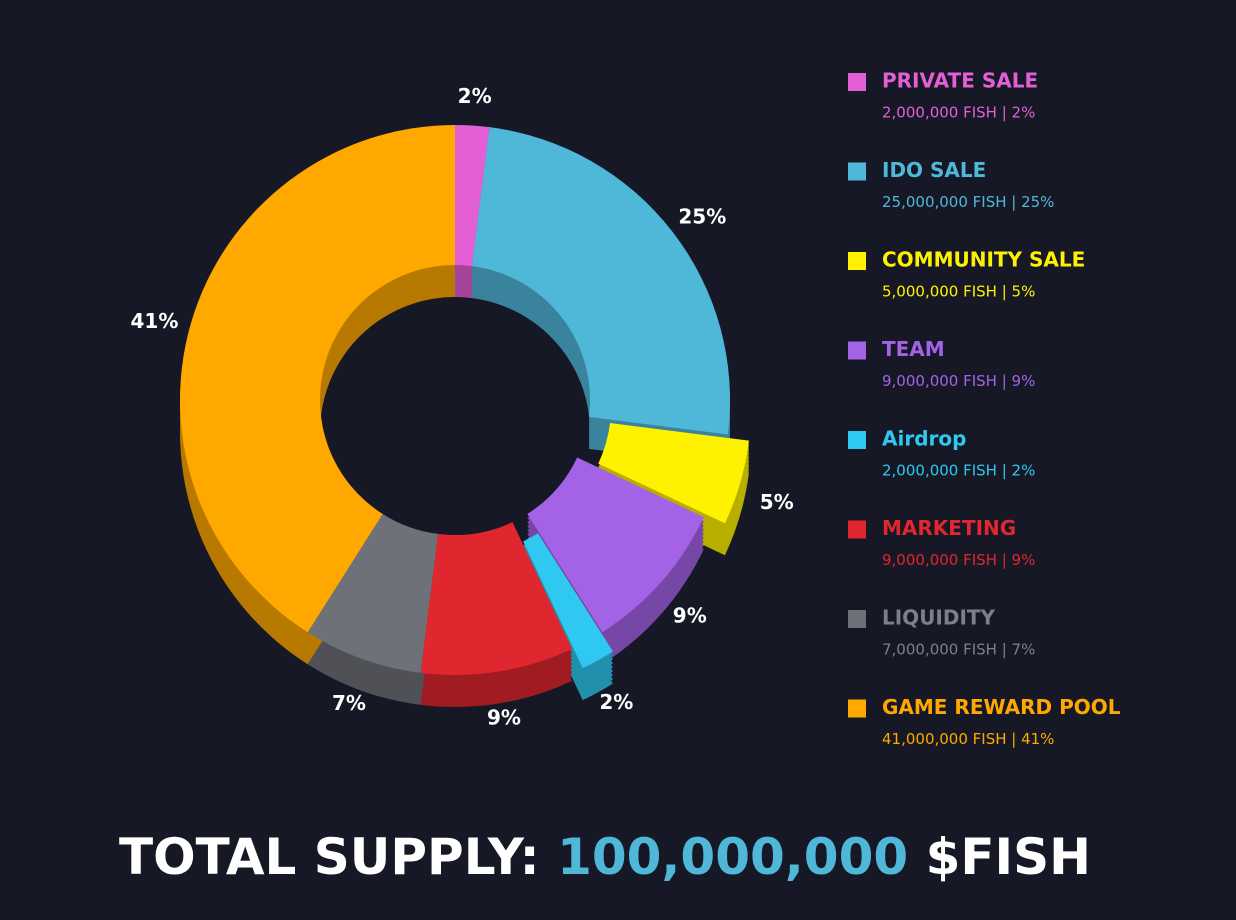 The width and height of the screenshot is (1236, 920). Describe the element at coordinates (349, 703) in the screenshot. I see `data-label: 7%` at that location.